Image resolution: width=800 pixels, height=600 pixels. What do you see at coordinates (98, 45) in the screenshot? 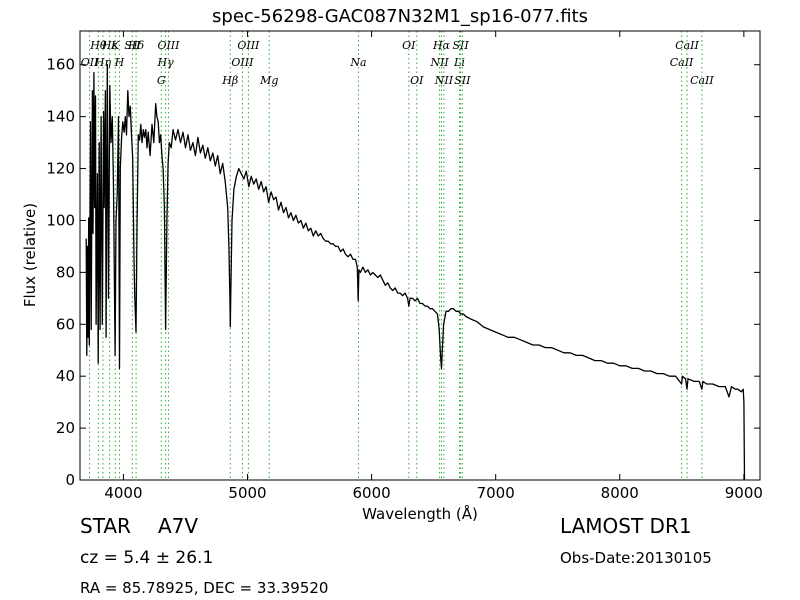
I see `line-marker-label-1: Hθ` at bounding box center [98, 45].